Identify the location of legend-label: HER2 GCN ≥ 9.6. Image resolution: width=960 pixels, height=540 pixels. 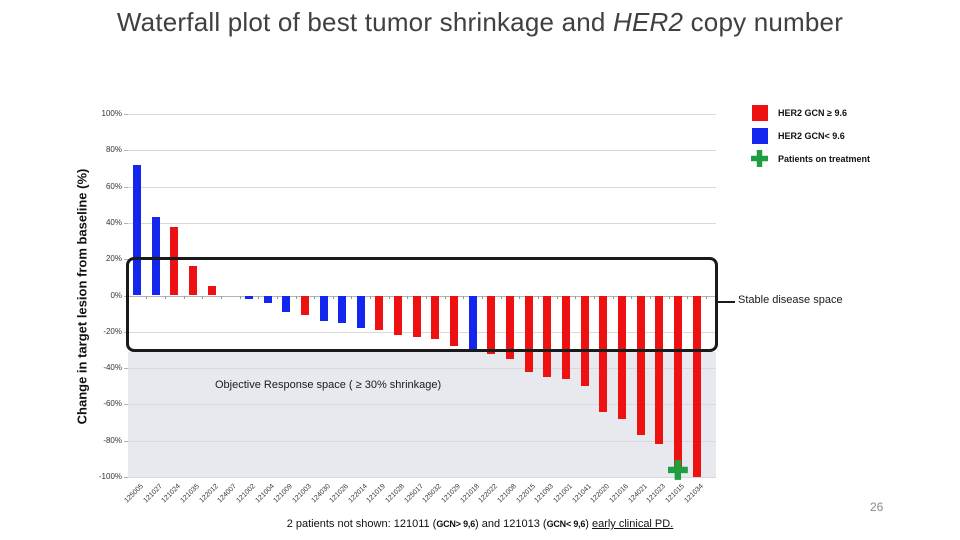
(812, 112).